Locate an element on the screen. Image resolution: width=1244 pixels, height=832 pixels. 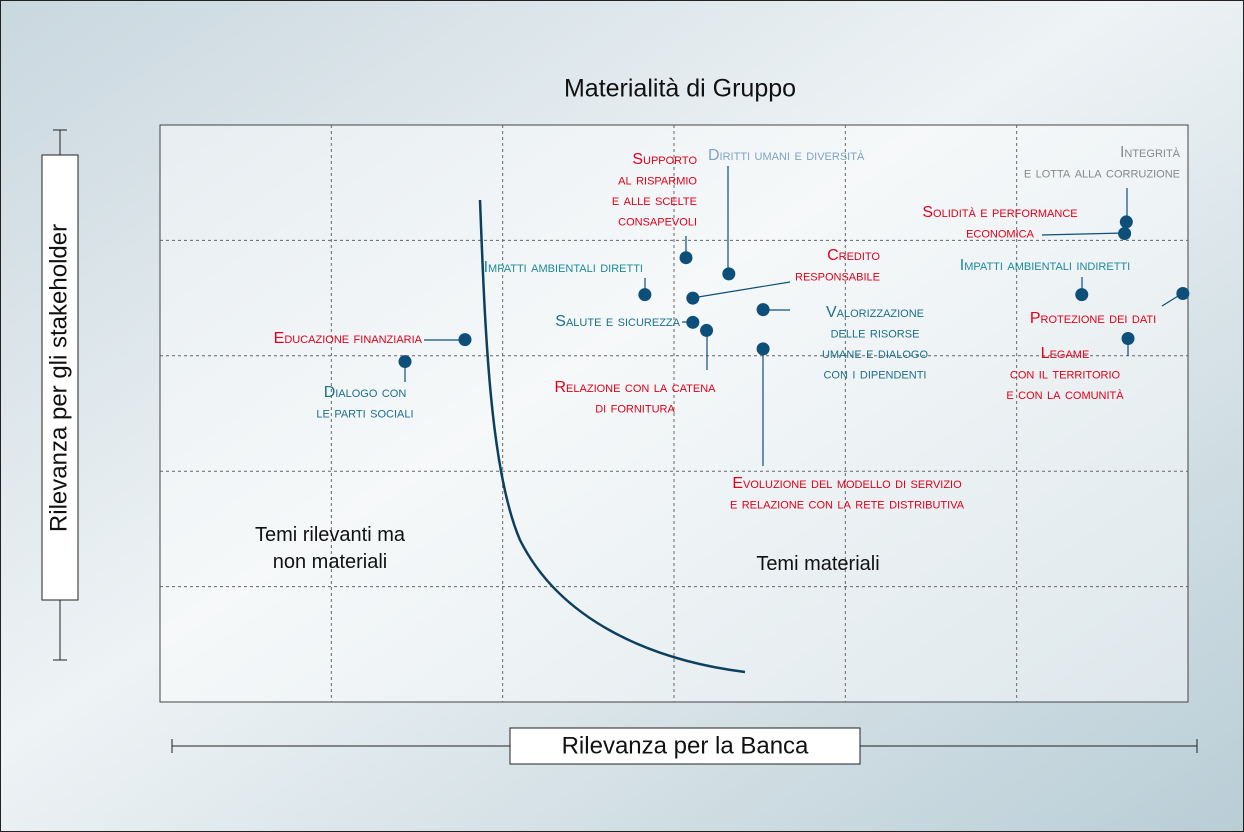
point-label: Legame con il territorio e con la comunità is located at coordinates (1065, 374).